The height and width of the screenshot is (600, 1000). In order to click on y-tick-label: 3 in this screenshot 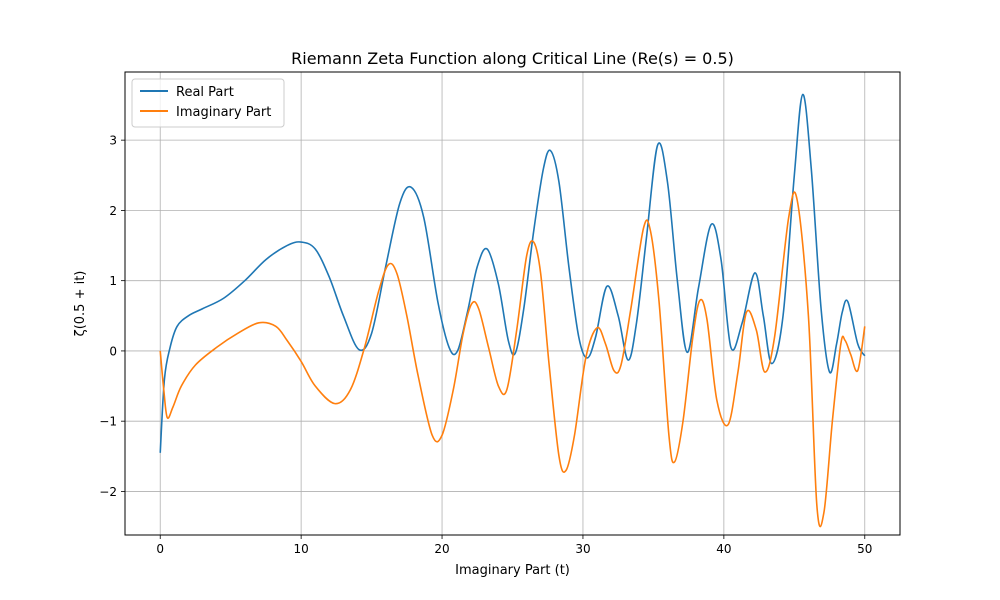, I will do `click(113, 141)`.